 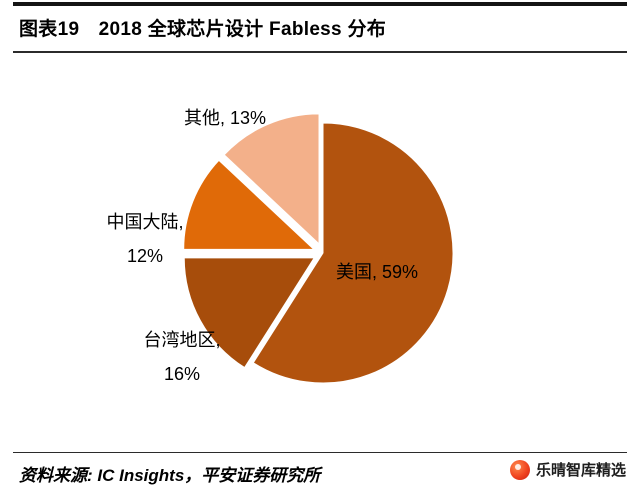 I want to click on chart-title: 图表19 2018 全球芯片设计 Fabless 分布, so click(x=203, y=29).